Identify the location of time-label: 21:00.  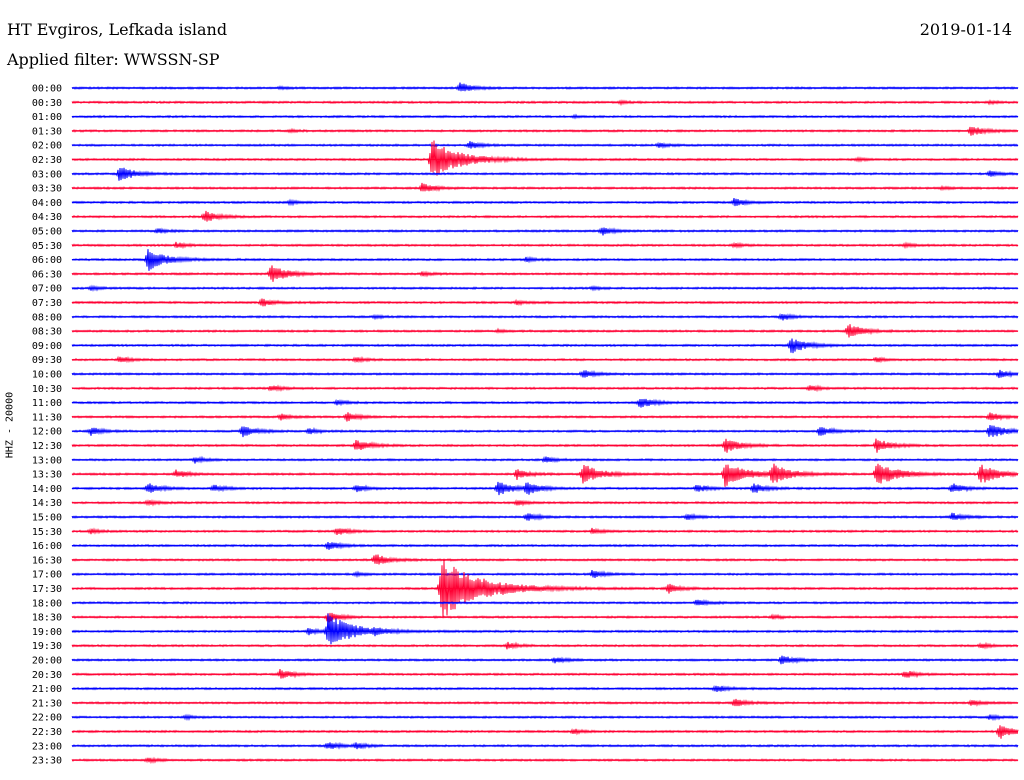
(47, 689).